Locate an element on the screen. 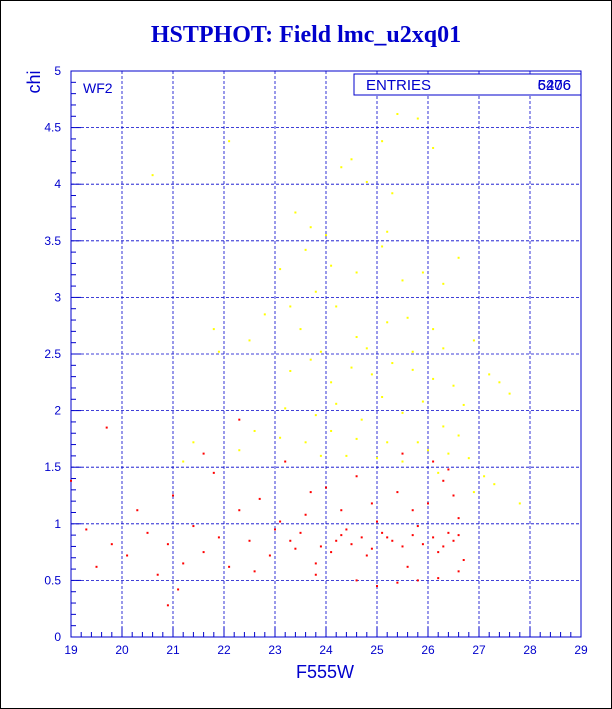  x-tick-label: 23 is located at coordinates (275, 650).